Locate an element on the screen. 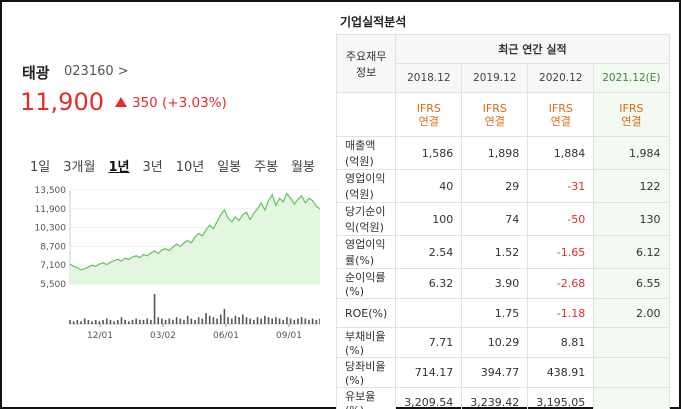 The height and width of the screenshot is (409, 681). table-row: 영업이익률(%) 2.54 1.52 -1.65 6.12 is located at coordinates (502, 252).